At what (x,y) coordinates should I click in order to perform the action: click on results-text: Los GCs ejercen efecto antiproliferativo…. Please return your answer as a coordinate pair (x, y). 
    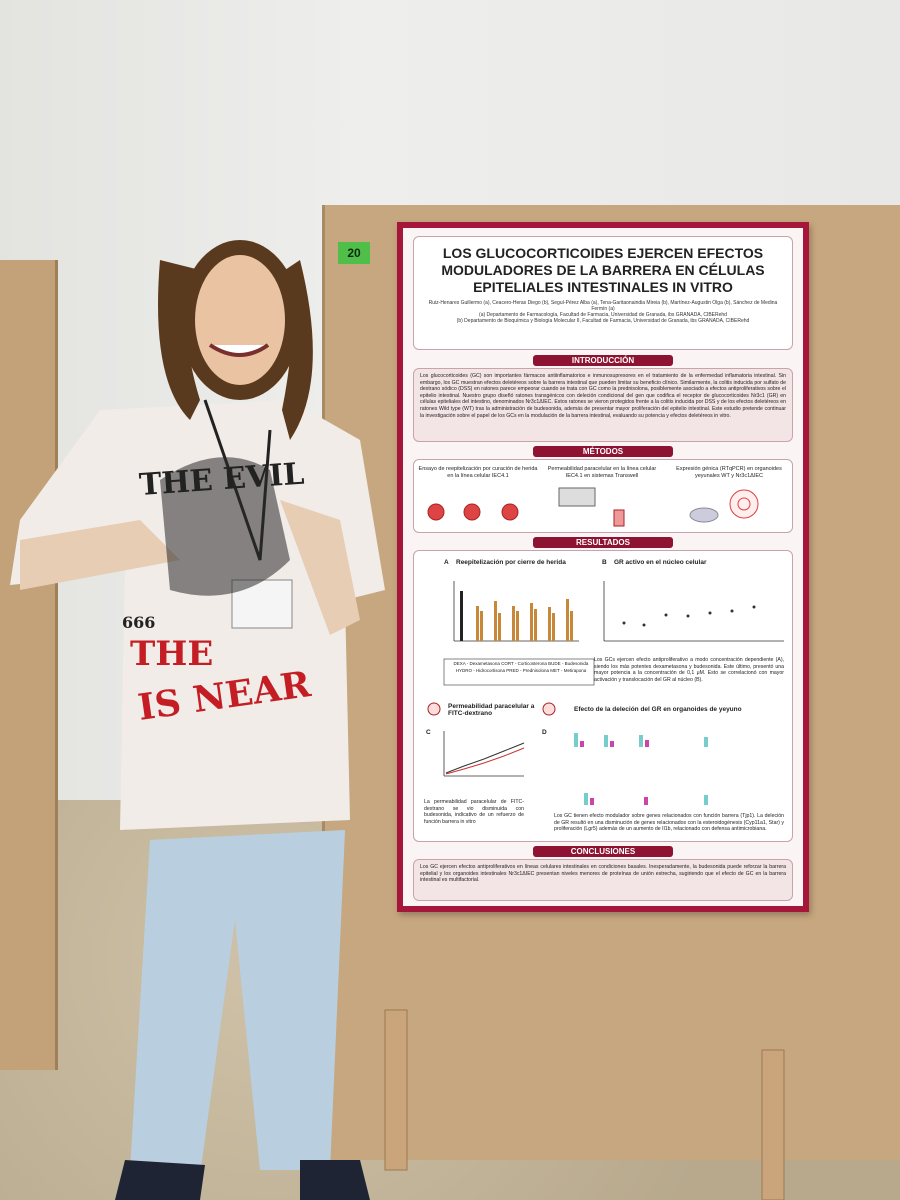
    Looking at the image, I should click on (689, 670).